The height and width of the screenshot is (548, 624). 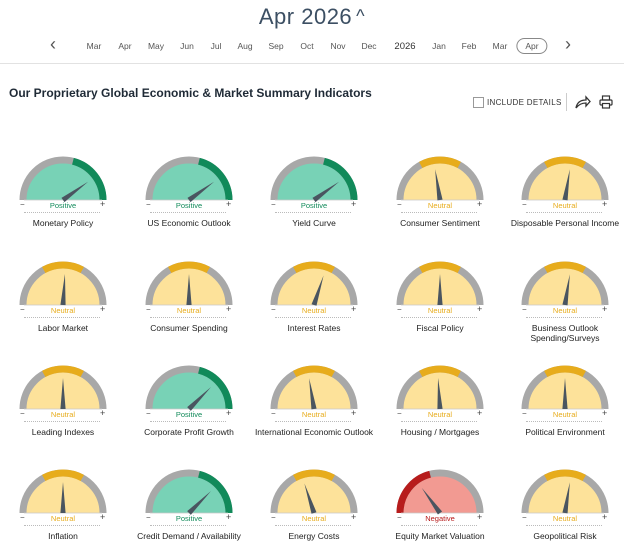 What do you see at coordinates (440, 223) in the screenshot?
I see `indicator-label: Consumer Sentiment` at bounding box center [440, 223].